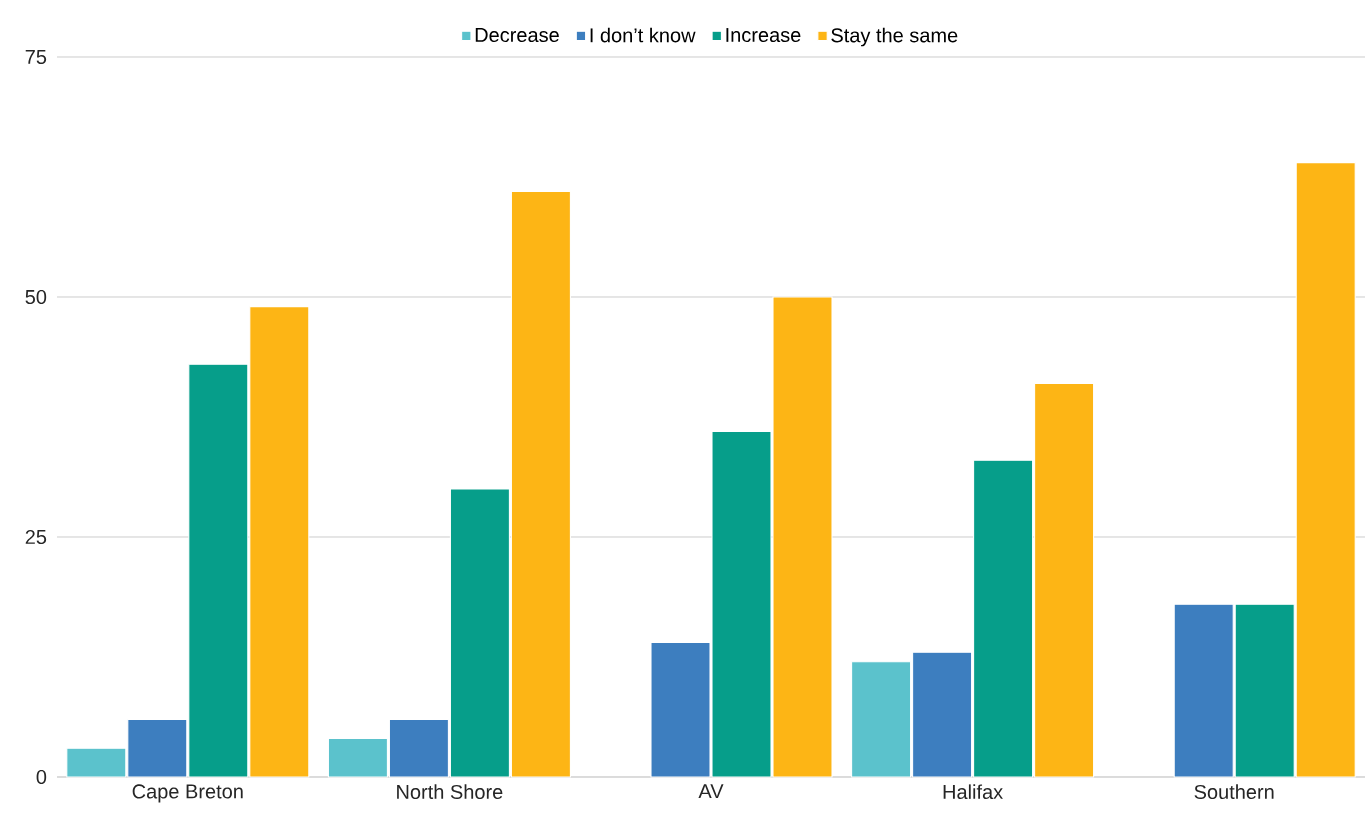  I want to click on y-tick-label: 25, so click(36, 537).